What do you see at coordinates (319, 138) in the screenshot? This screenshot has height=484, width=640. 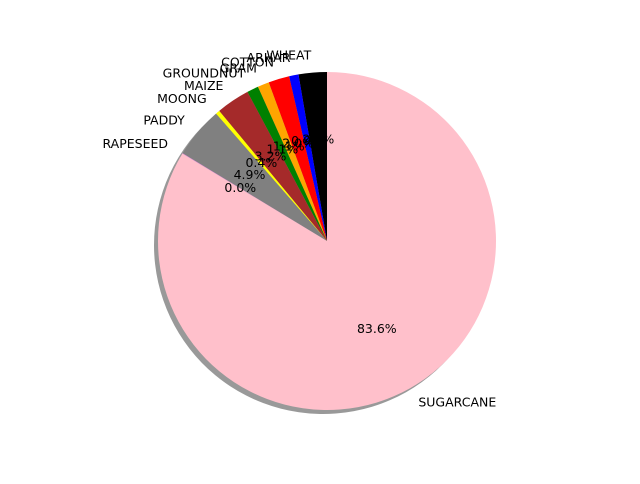 I see `pct-label-wheat: 2.7%` at bounding box center [319, 138].